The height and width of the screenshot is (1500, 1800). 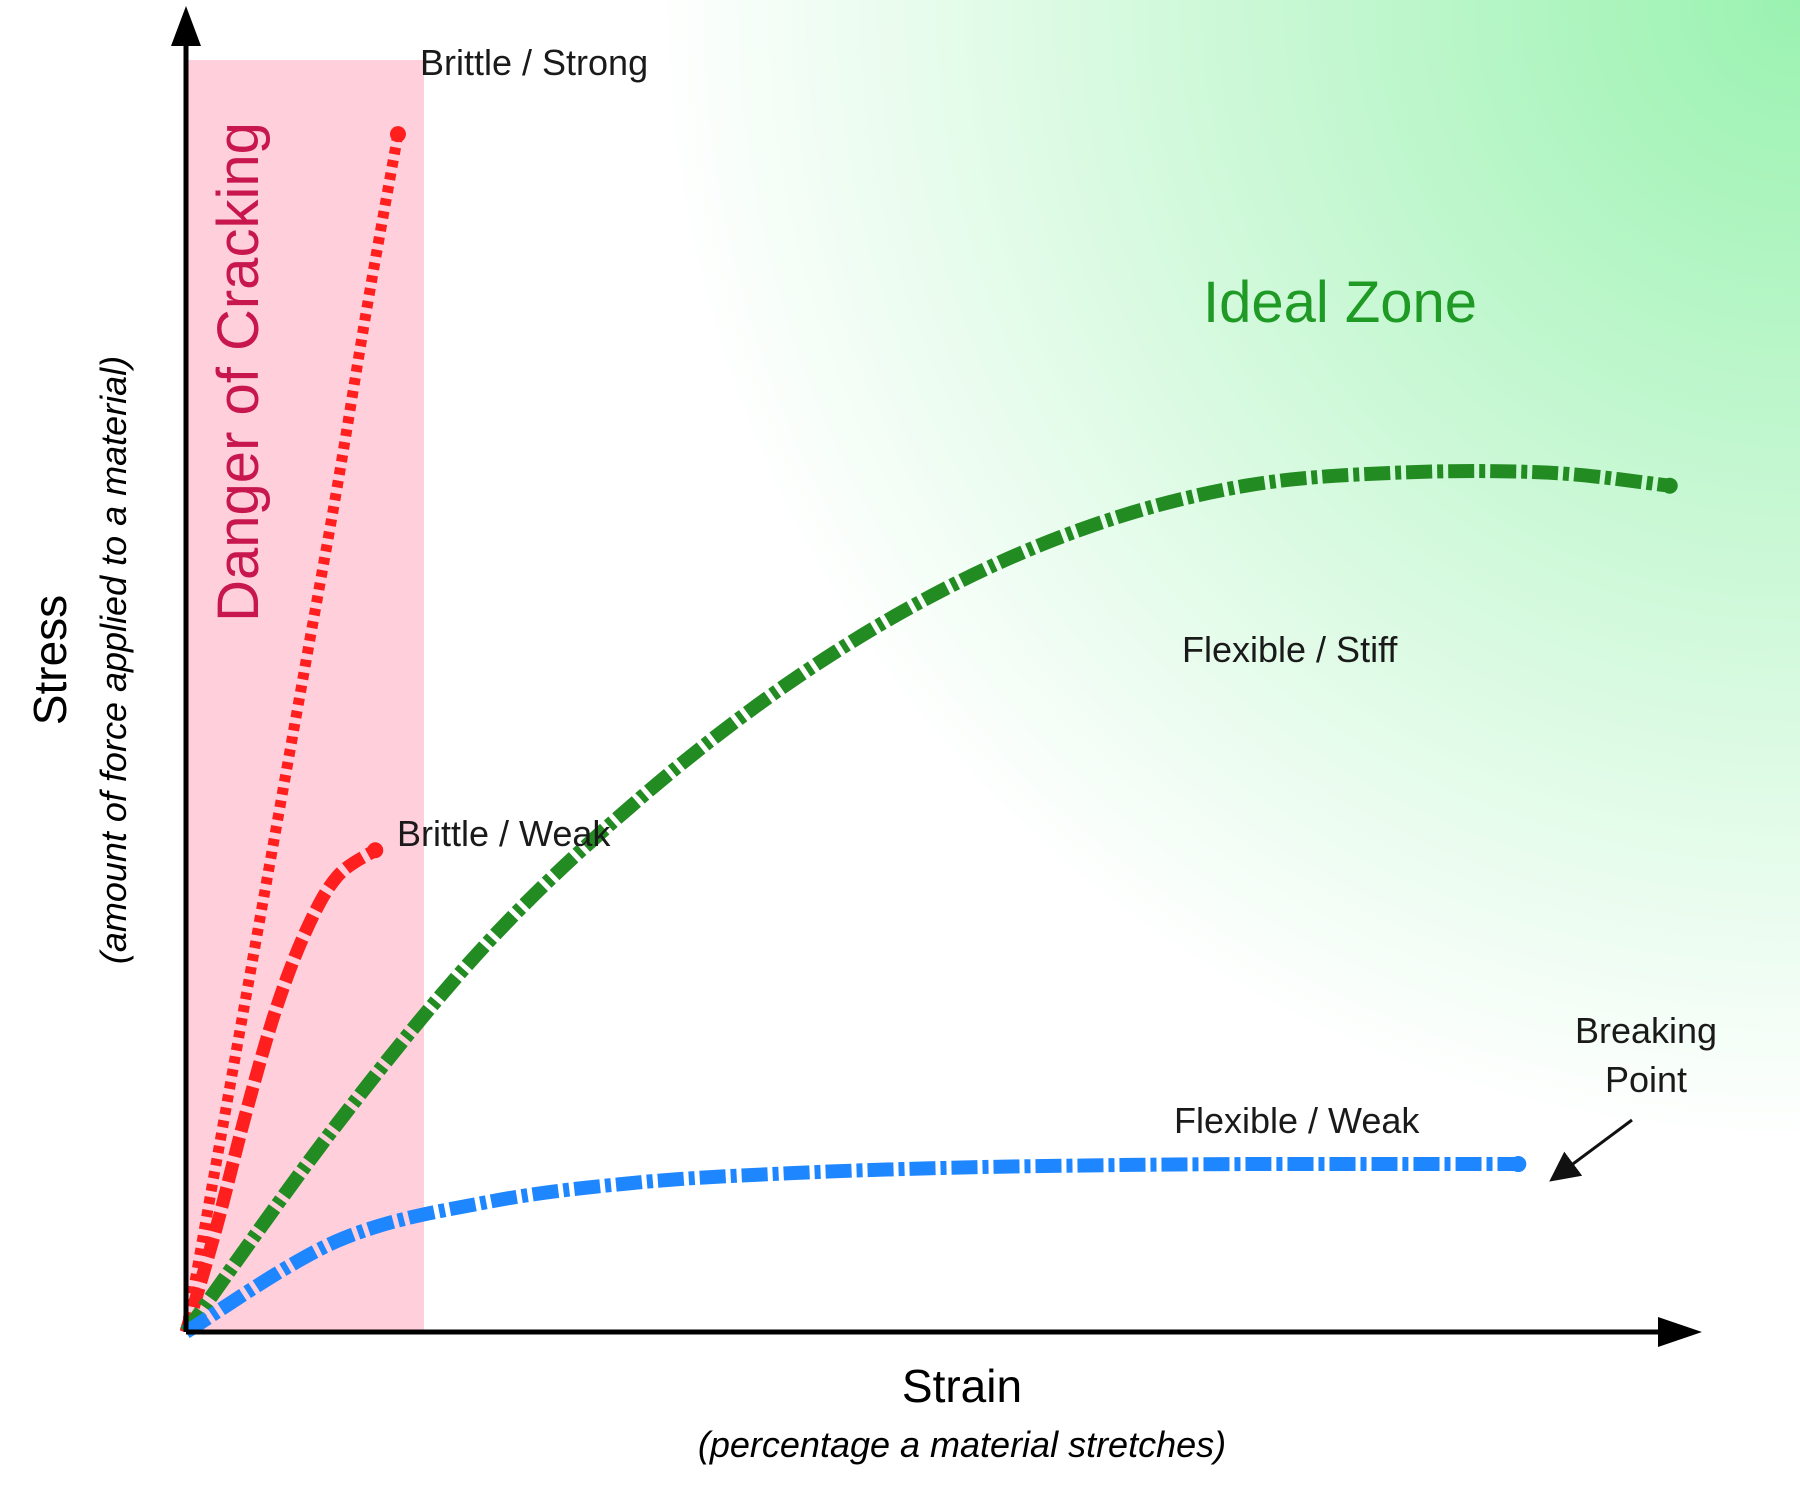 What do you see at coordinates (1518, 1164) in the screenshot?
I see `series-3-end-point` at bounding box center [1518, 1164].